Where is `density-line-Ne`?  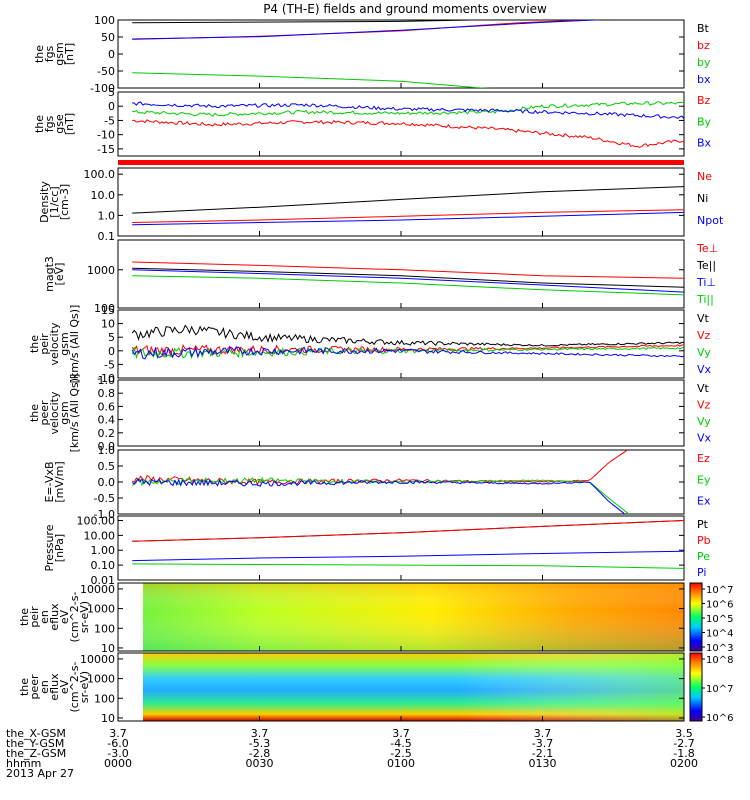
density-line-Ne is located at coordinates (408, 216).